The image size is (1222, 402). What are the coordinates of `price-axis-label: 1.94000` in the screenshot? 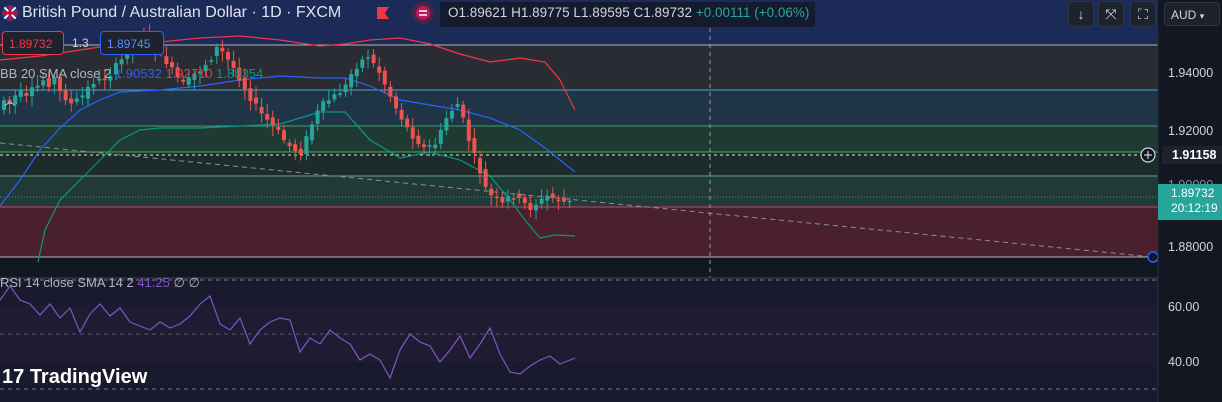 It's located at (1191, 73).